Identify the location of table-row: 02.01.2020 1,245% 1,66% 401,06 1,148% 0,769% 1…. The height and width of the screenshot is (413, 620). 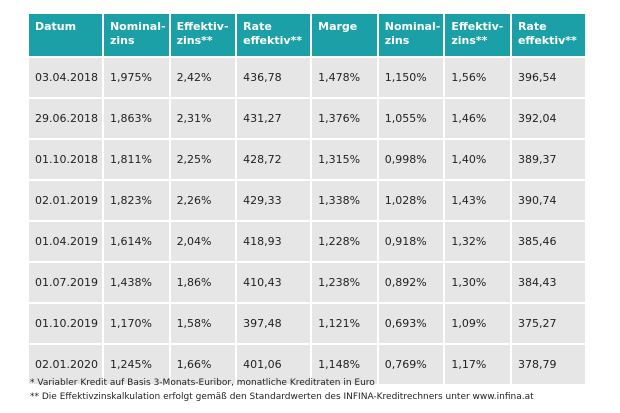
(307, 364).